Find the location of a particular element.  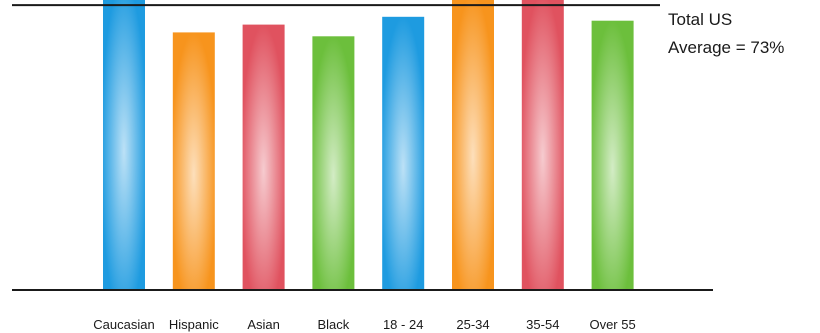

average-label-line-2: Average = 73% is located at coordinates (726, 47).